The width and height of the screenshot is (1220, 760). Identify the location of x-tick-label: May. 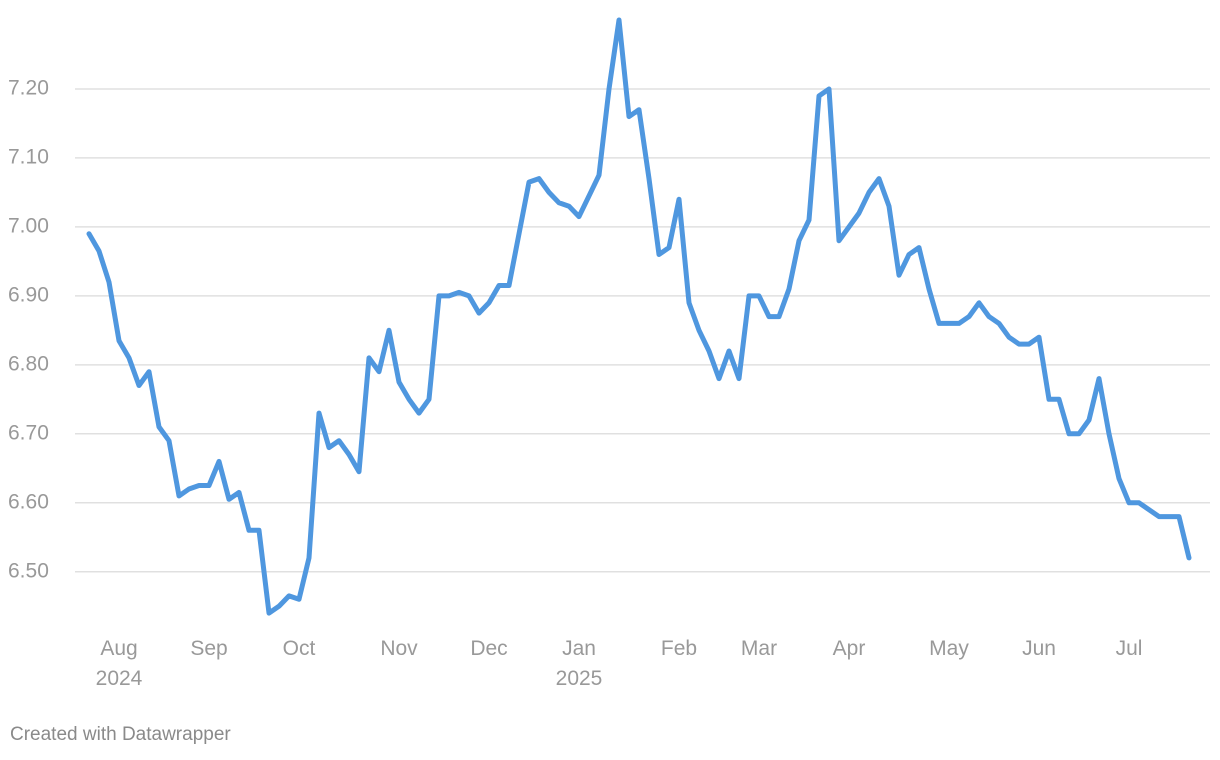
(949, 648).